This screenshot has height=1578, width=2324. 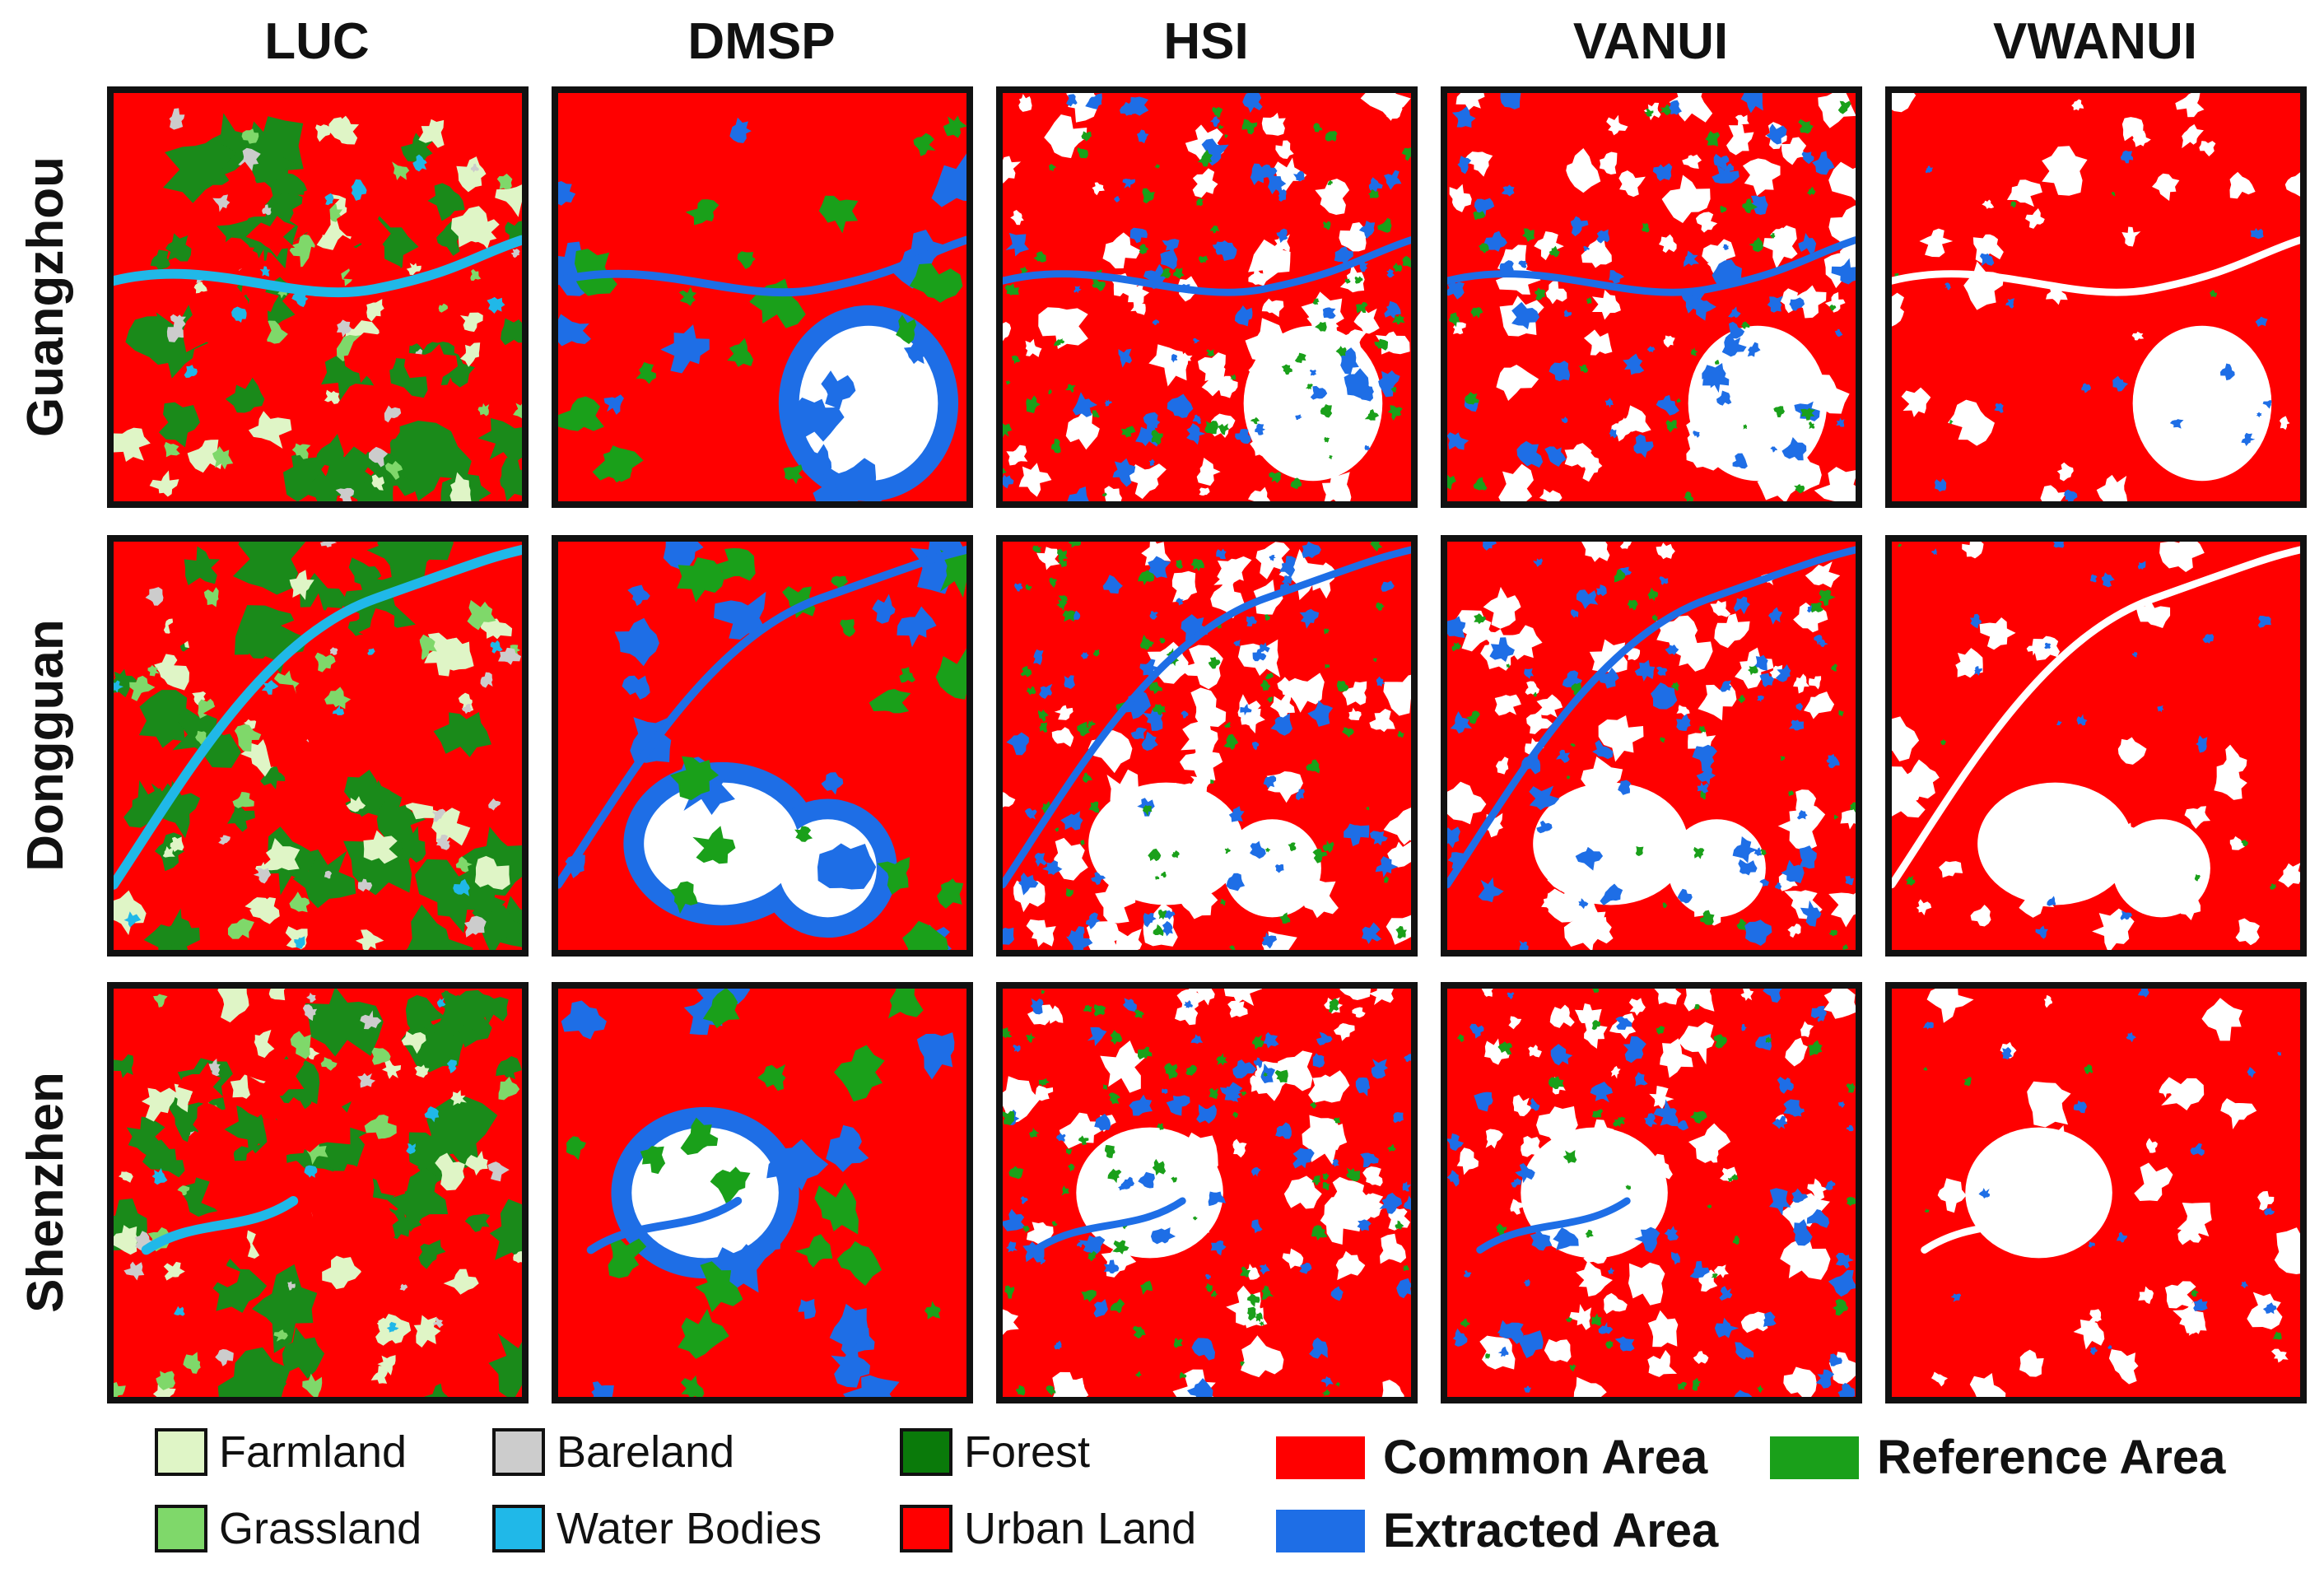 I want to click on column-header-luc: LUC, so click(x=317, y=41).